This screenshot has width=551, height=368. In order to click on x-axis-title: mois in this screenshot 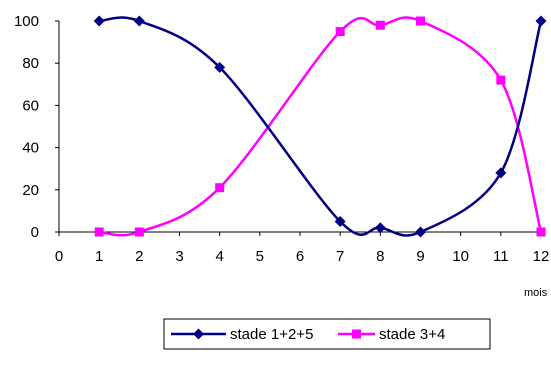, I will do `click(536, 293)`.